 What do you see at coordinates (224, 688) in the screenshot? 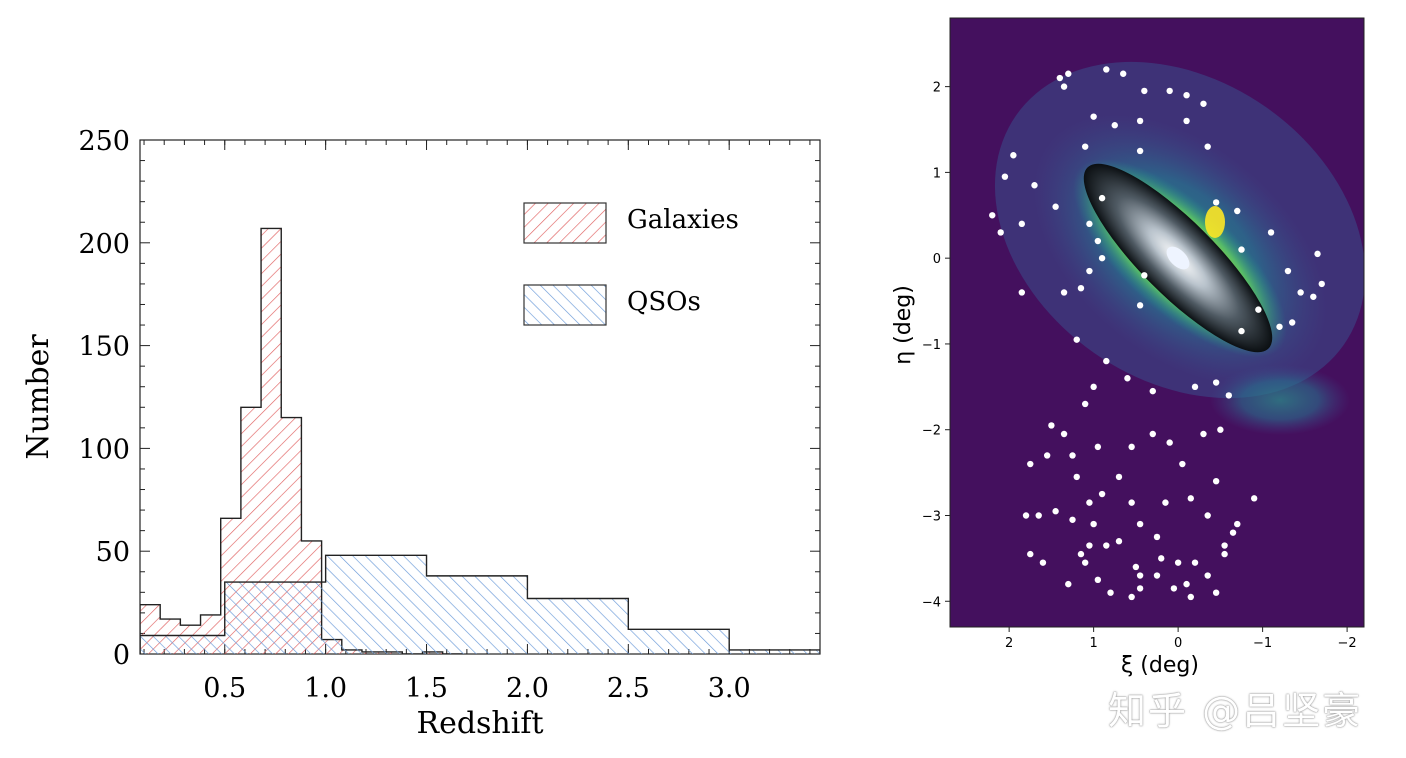
I see `x-tick-label: 0.5` at bounding box center [224, 688].